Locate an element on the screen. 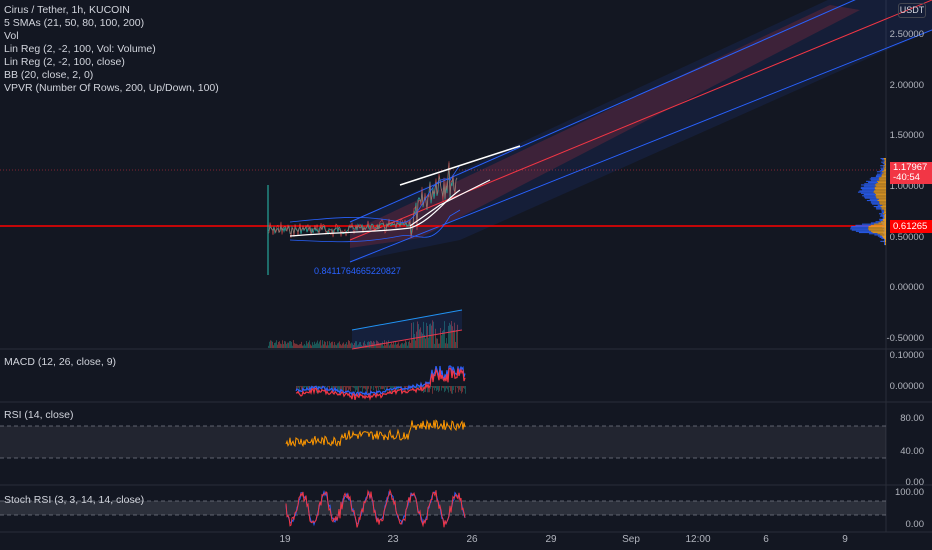 The width and height of the screenshot is (932, 550). x-tick-label: 6 is located at coordinates (766, 539).